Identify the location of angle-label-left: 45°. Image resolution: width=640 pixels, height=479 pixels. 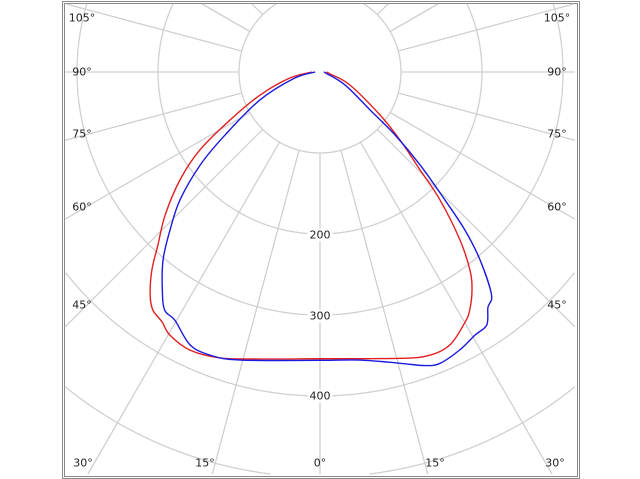
(82, 305).